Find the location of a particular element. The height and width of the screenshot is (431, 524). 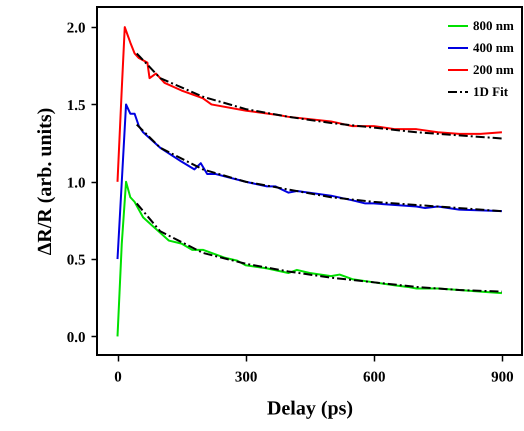

y-tick-label: 1.5 is located at coordinates (76, 106).